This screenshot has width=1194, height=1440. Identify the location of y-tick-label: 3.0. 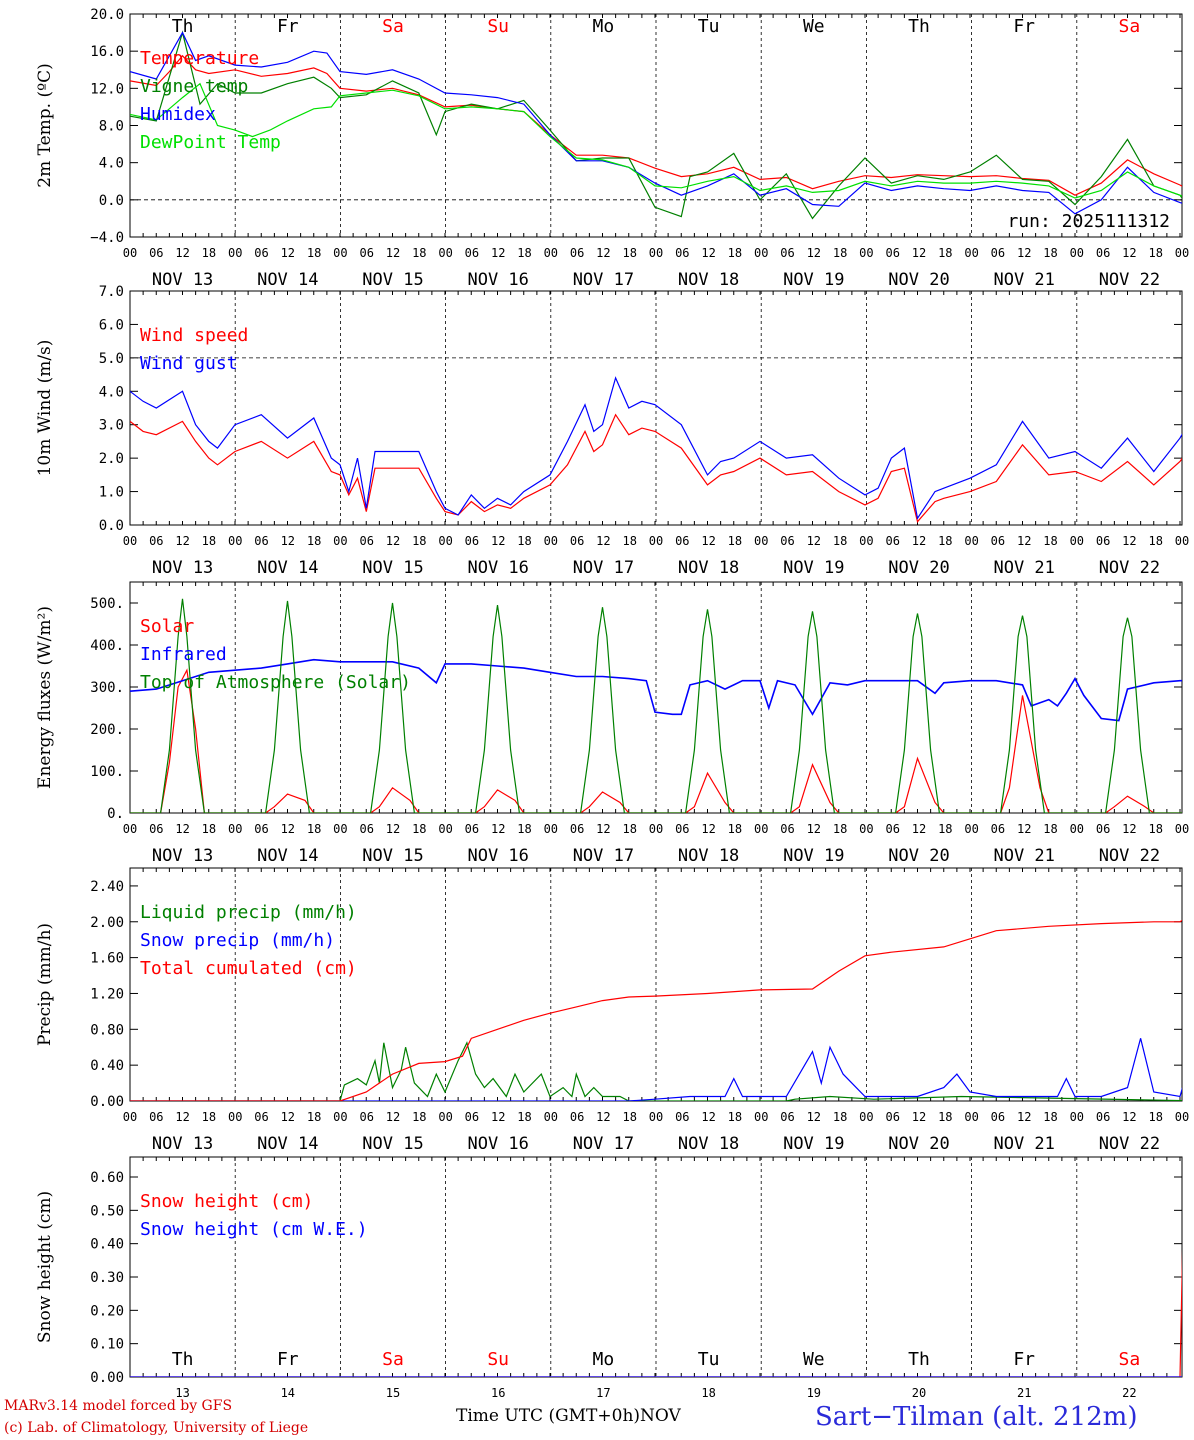
(111, 426).